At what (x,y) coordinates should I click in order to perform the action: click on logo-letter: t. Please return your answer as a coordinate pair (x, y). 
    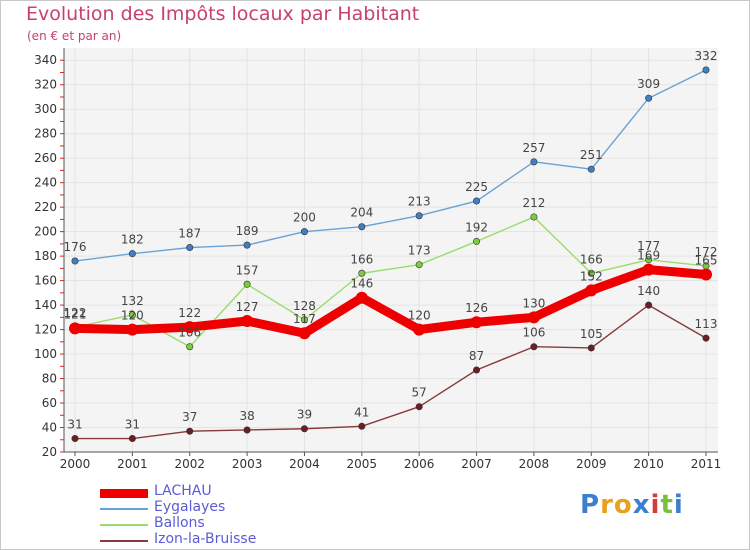
    Looking at the image, I should click on (667, 505).